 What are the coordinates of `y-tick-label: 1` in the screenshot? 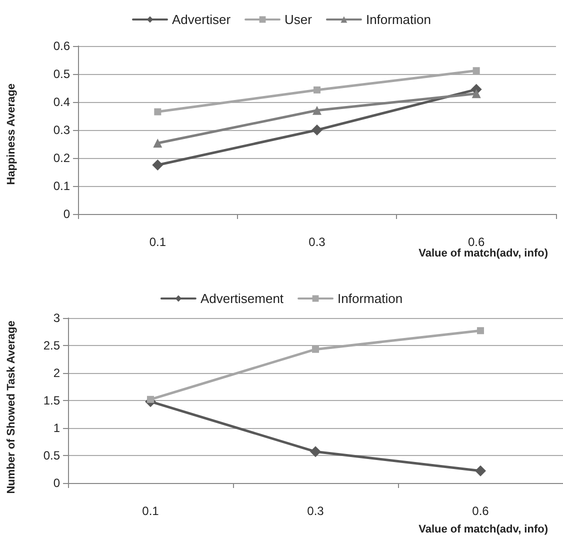 It's located at (56, 428).